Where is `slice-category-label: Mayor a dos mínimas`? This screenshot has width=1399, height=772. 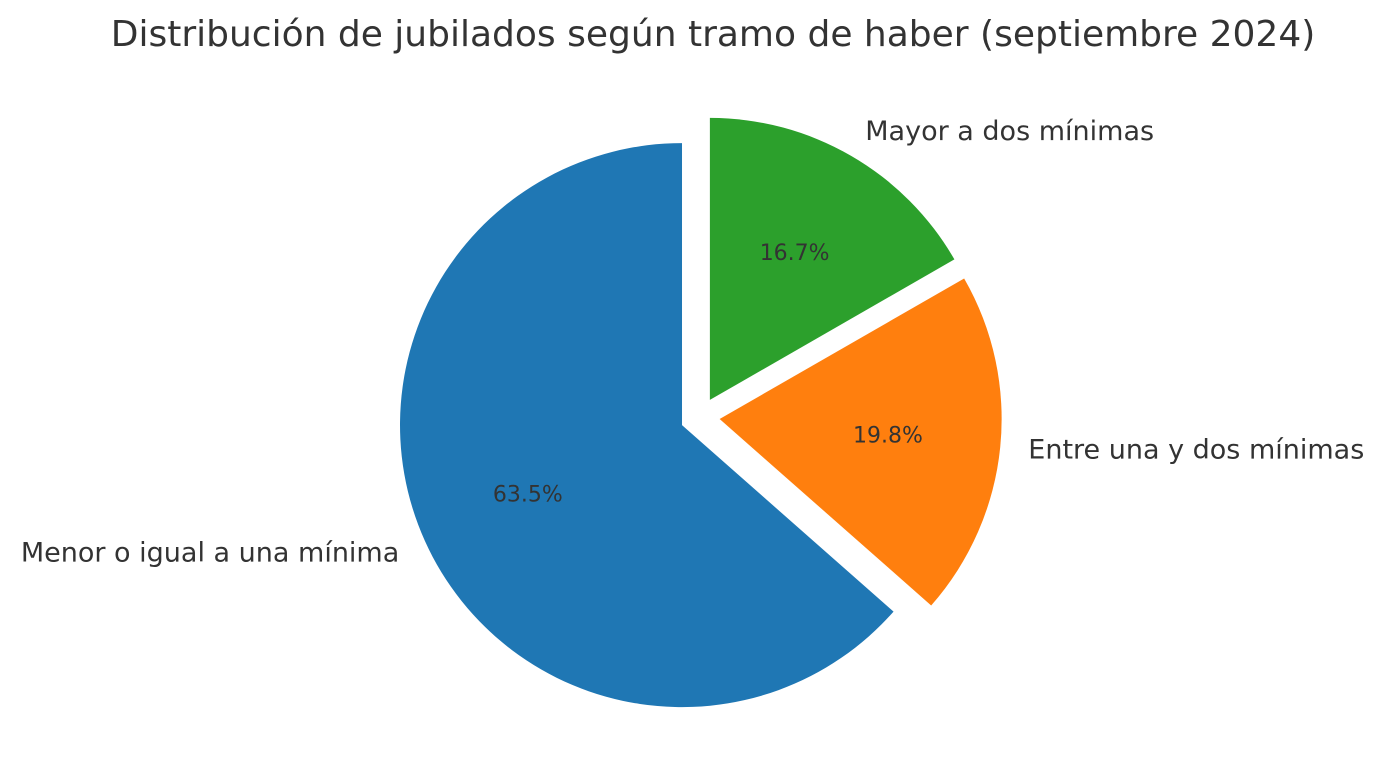
slice-category-label: Mayor a dos mínimas is located at coordinates (1009, 131).